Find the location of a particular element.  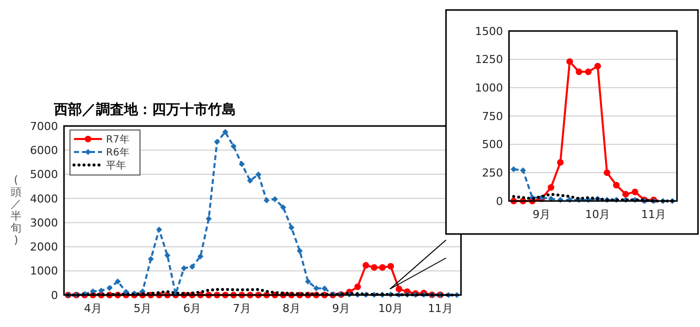

y-tick-label: 5000 is located at coordinates (44, 175).